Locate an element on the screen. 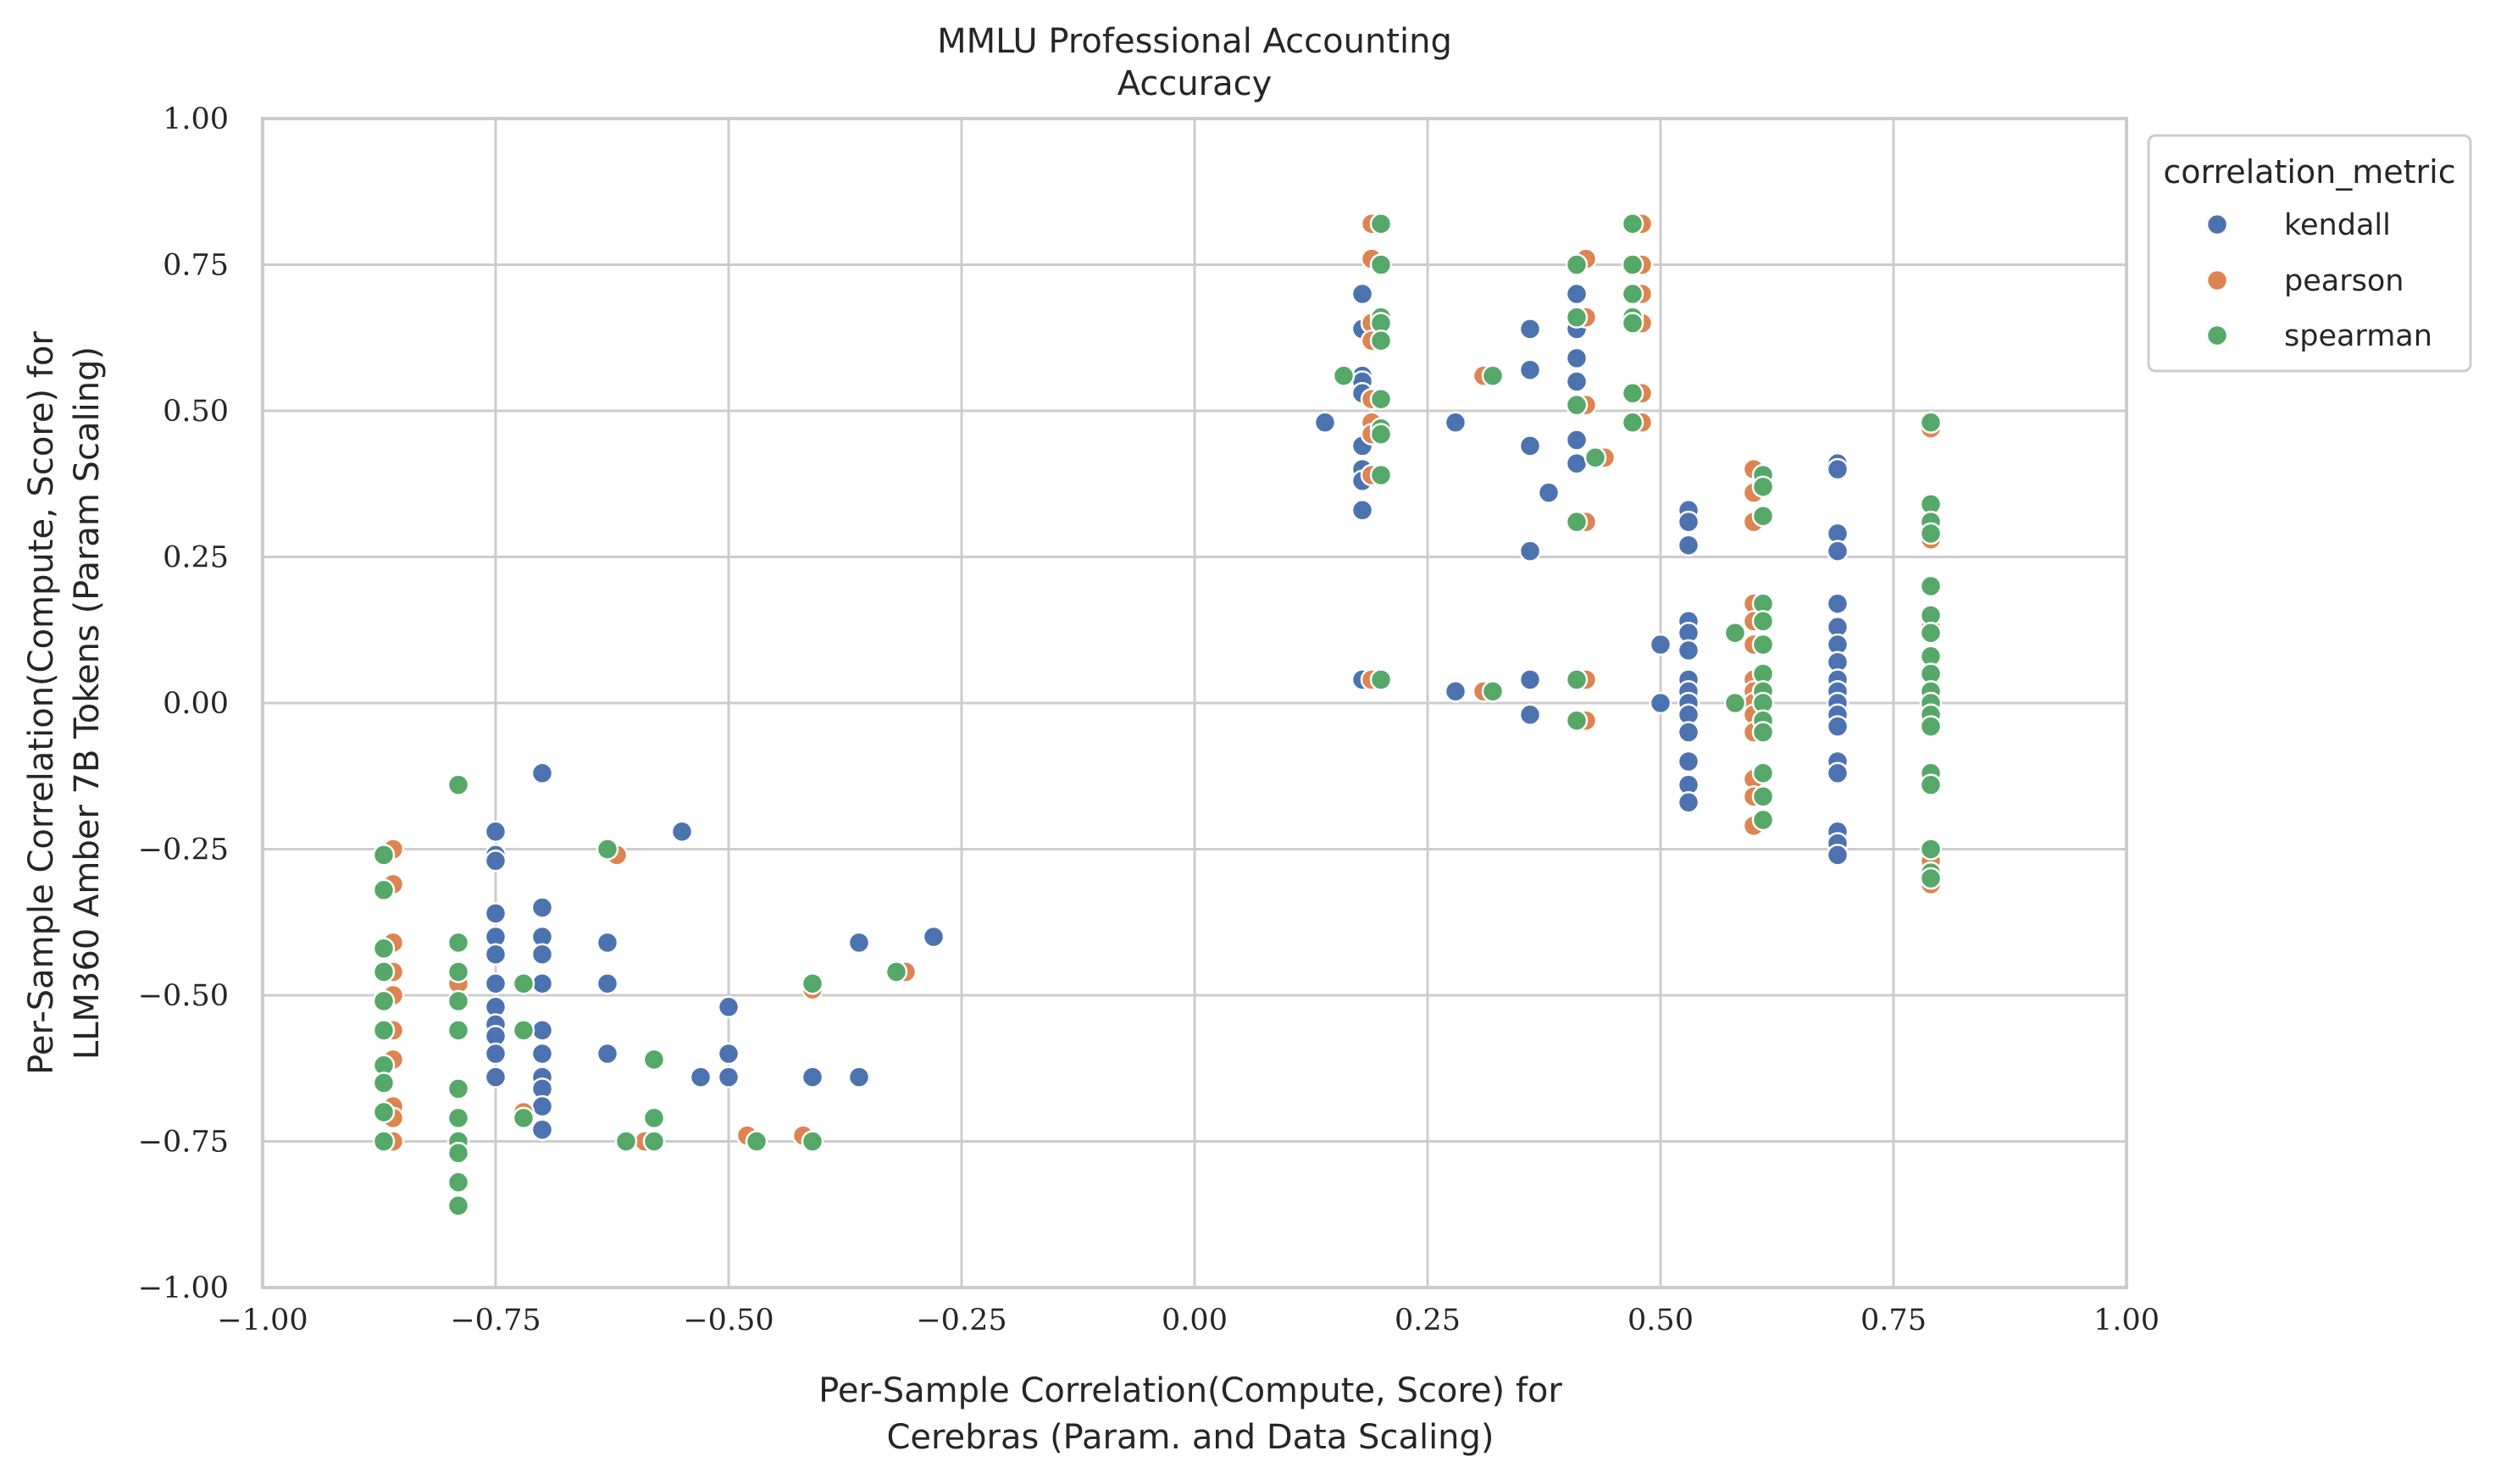 The image size is (2501, 1484). chart-title-line-1: MMLU Professional Accounting is located at coordinates (1194, 41).